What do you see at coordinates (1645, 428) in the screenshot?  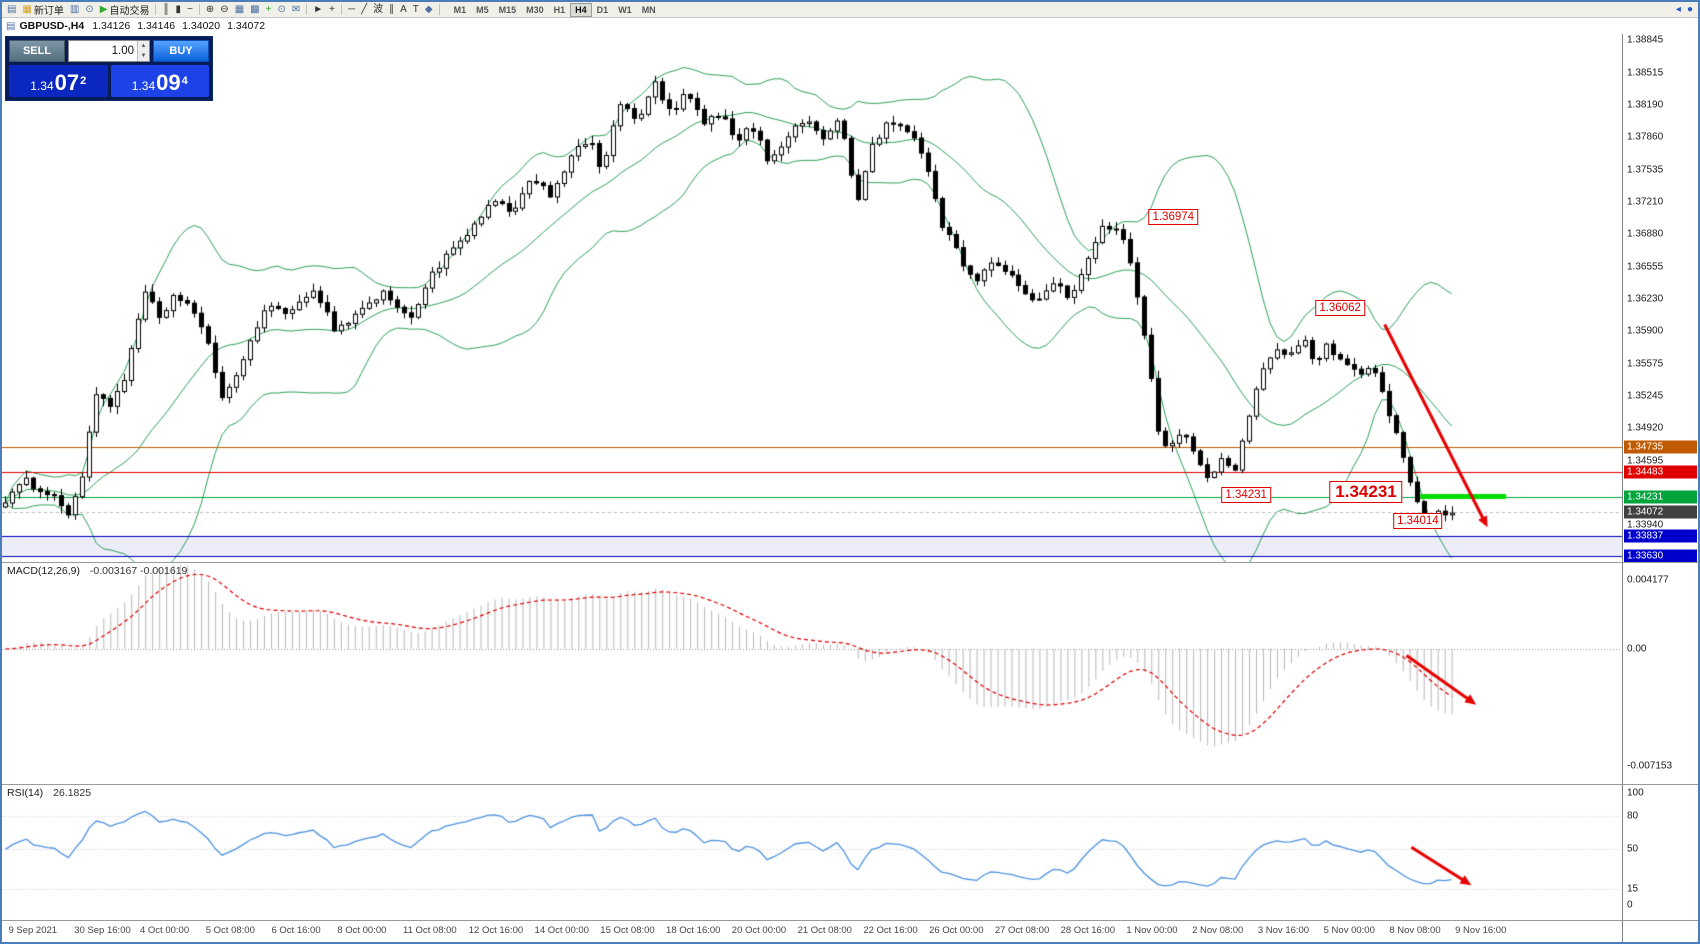 I see `price-tick: 1.34920` at bounding box center [1645, 428].